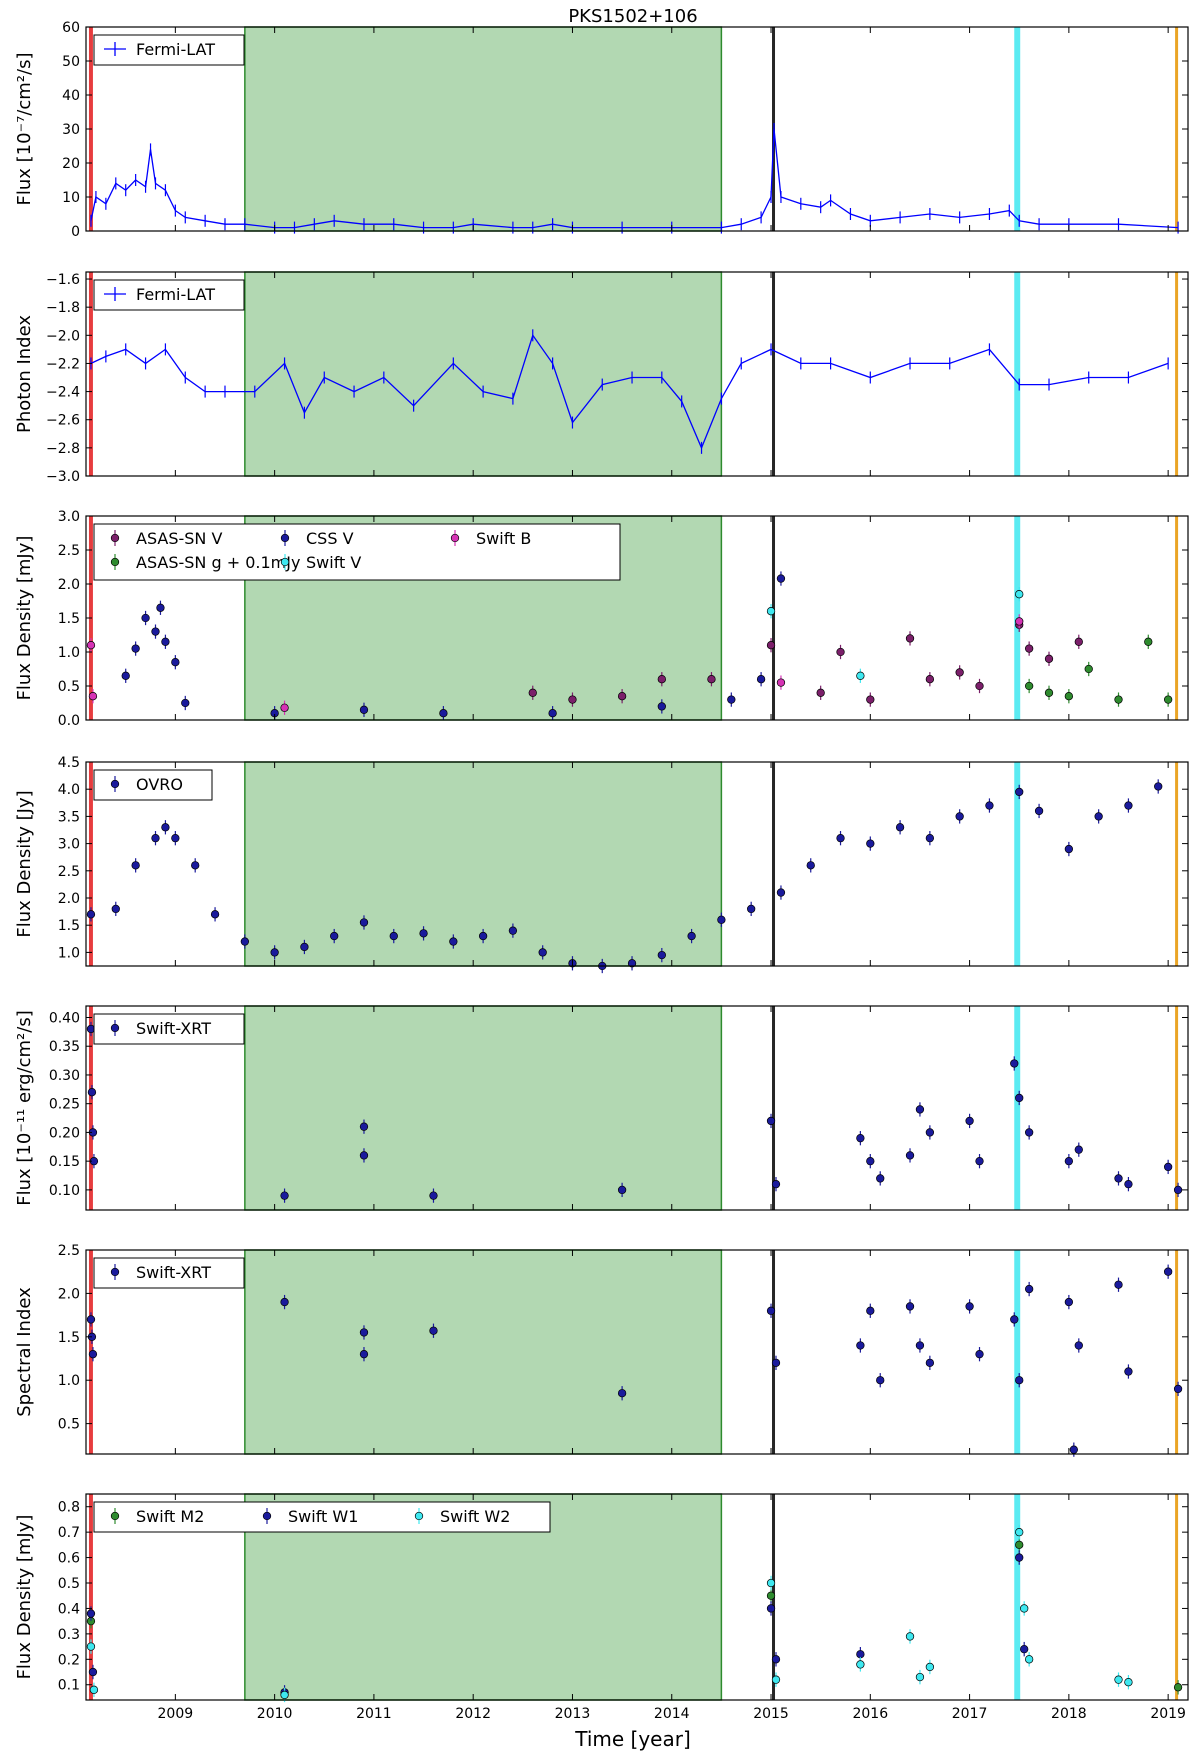 Image resolution: width=1202 pixels, height=1752 pixels. What do you see at coordinates (218, 562) in the screenshot?
I see `legend-label: ASAS-SN g + 0.1mJy` at bounding box center [218, 562].